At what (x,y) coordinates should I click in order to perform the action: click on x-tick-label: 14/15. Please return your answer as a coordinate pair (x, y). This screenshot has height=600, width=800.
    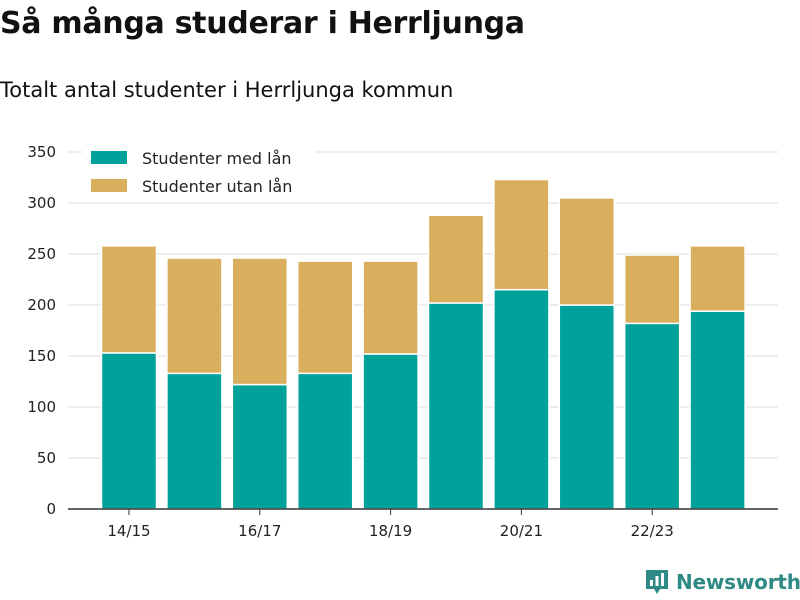
    Looking at the image, I should click on (128, 531).